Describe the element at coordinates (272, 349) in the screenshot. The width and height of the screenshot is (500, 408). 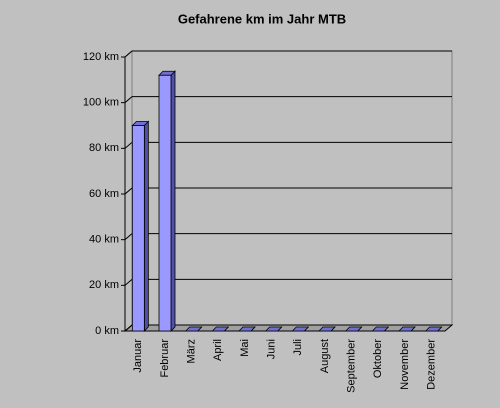
I see `x-tick-label: Juni` at that location.